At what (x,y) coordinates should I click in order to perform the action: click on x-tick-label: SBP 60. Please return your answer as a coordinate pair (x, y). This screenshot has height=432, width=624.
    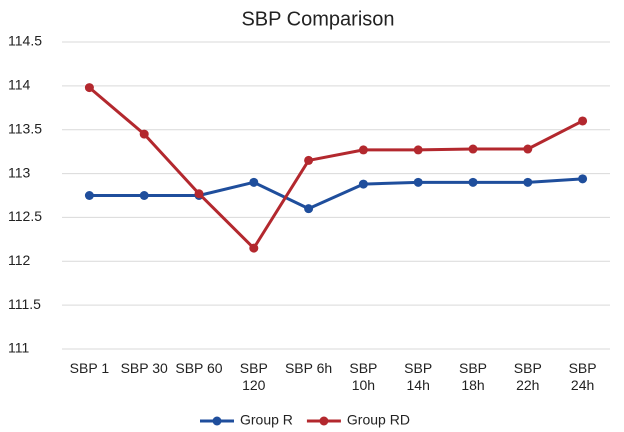
    Looking at the image, I should click on (199, 368).